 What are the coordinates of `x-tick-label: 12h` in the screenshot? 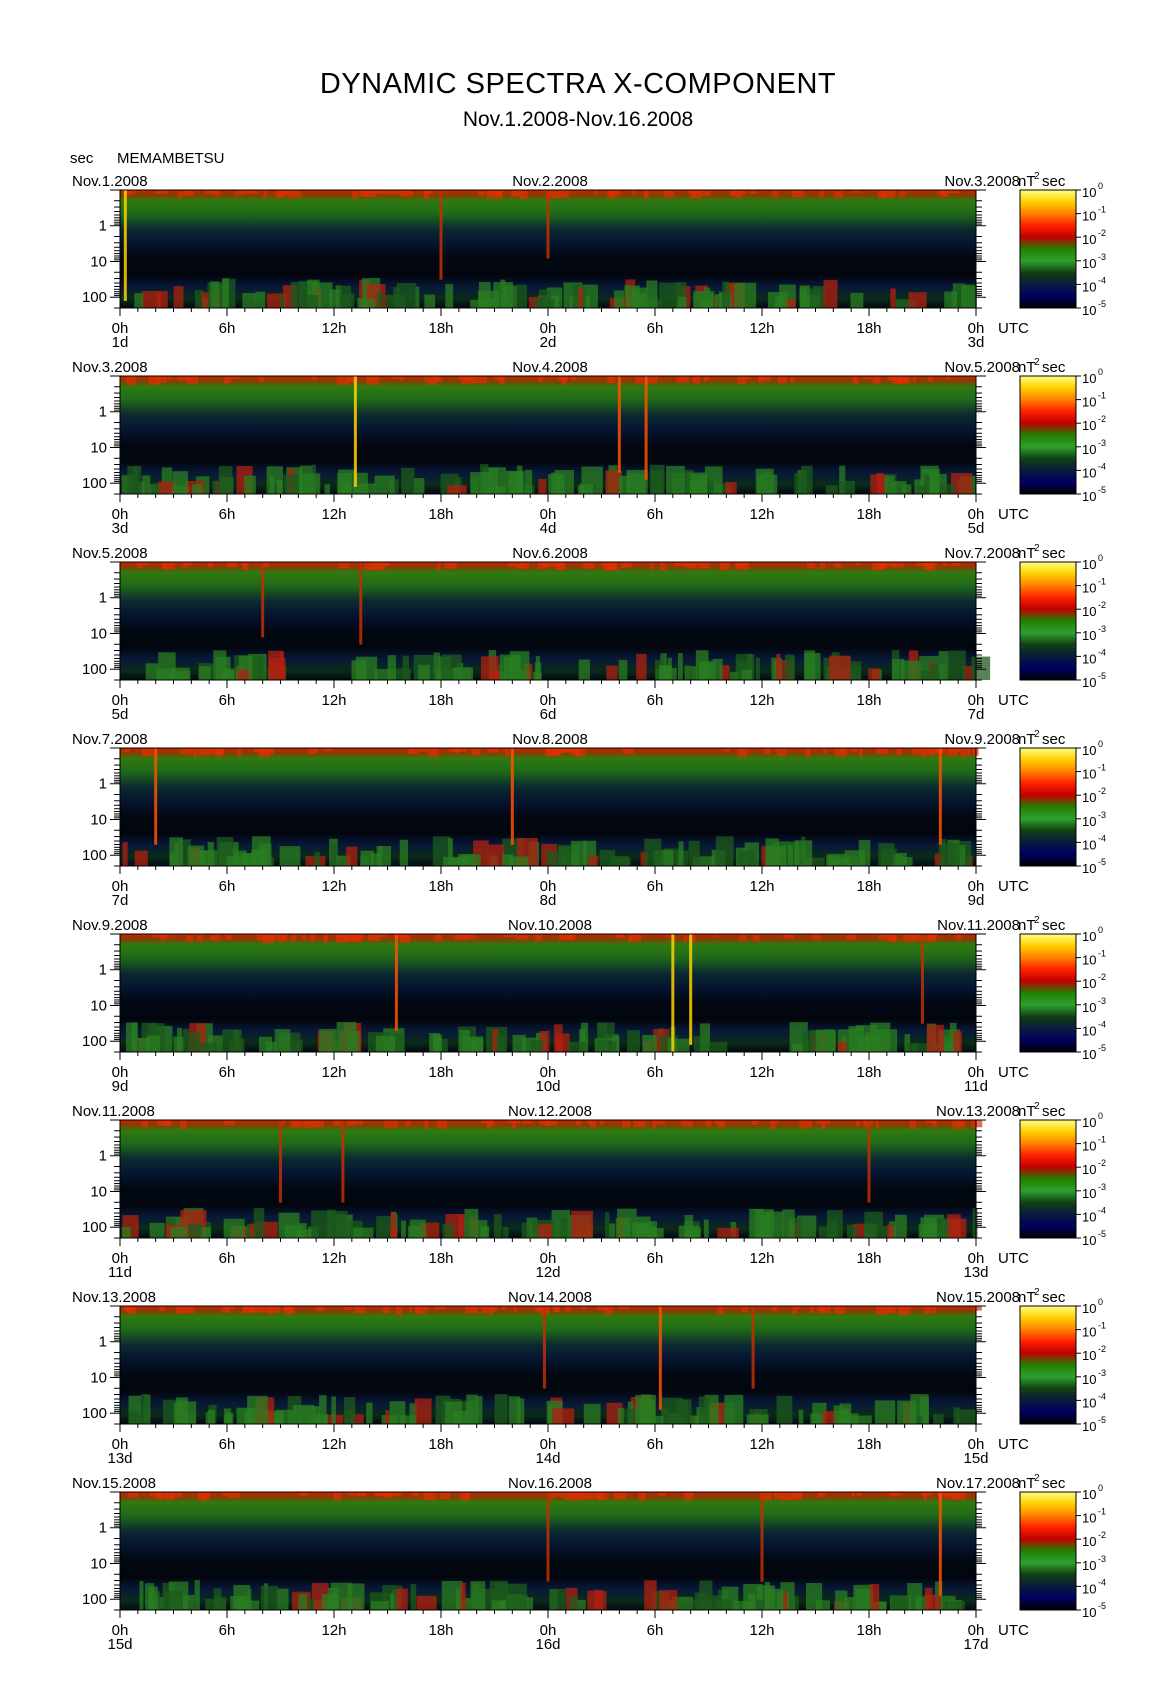 It's located at (761, 1072).